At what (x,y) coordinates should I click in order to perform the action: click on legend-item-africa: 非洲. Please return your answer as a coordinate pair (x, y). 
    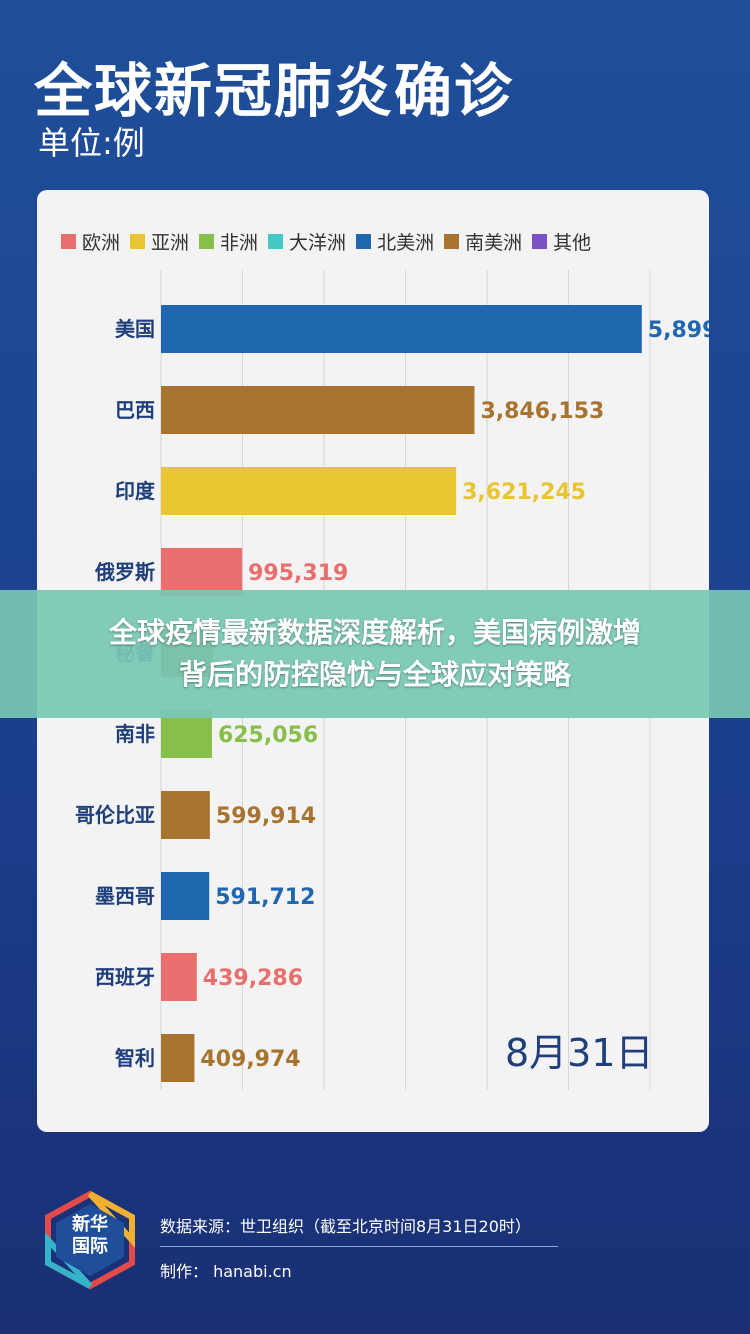
    Looking at the image, I should click on (228, 241).